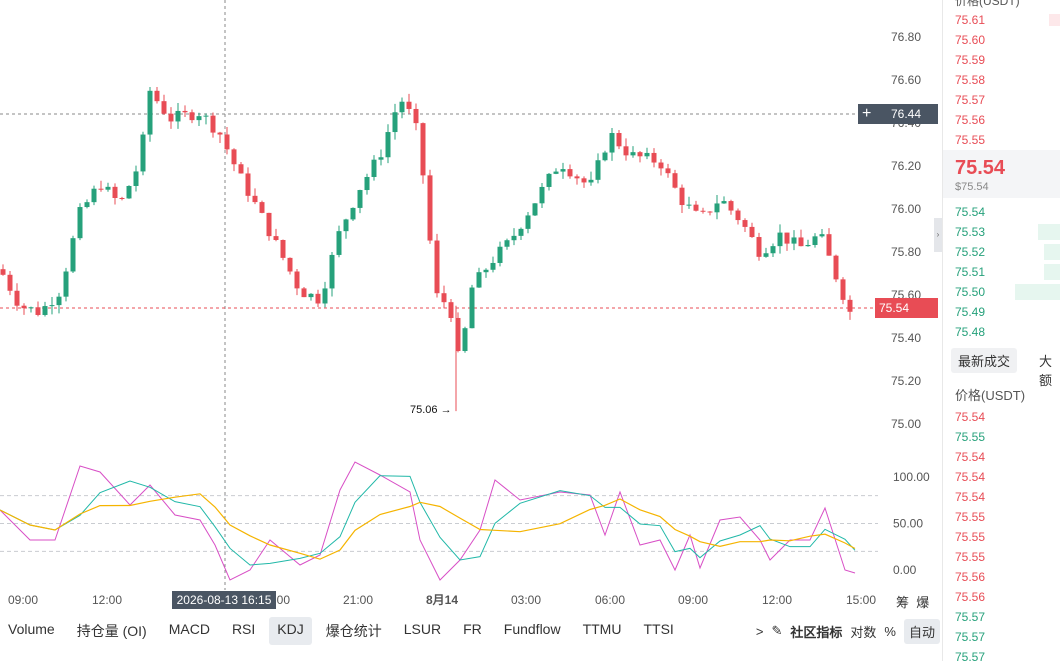 The image size is (1060, 661). What do you see at coordinates (921, 631) in the screenshot?
I see `auto-scale-button: 自动` at bounding box center [921, 631].